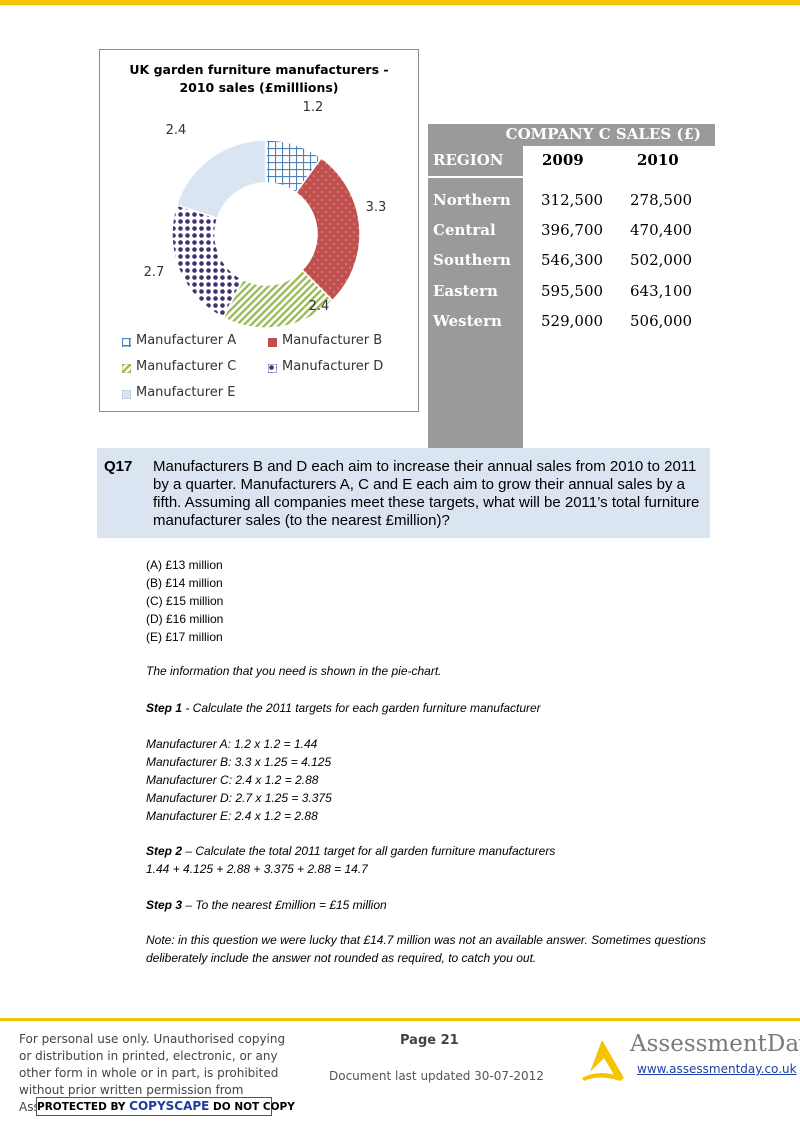  I want to click on donut-slice-manufacturer-b, so click(327, 229).